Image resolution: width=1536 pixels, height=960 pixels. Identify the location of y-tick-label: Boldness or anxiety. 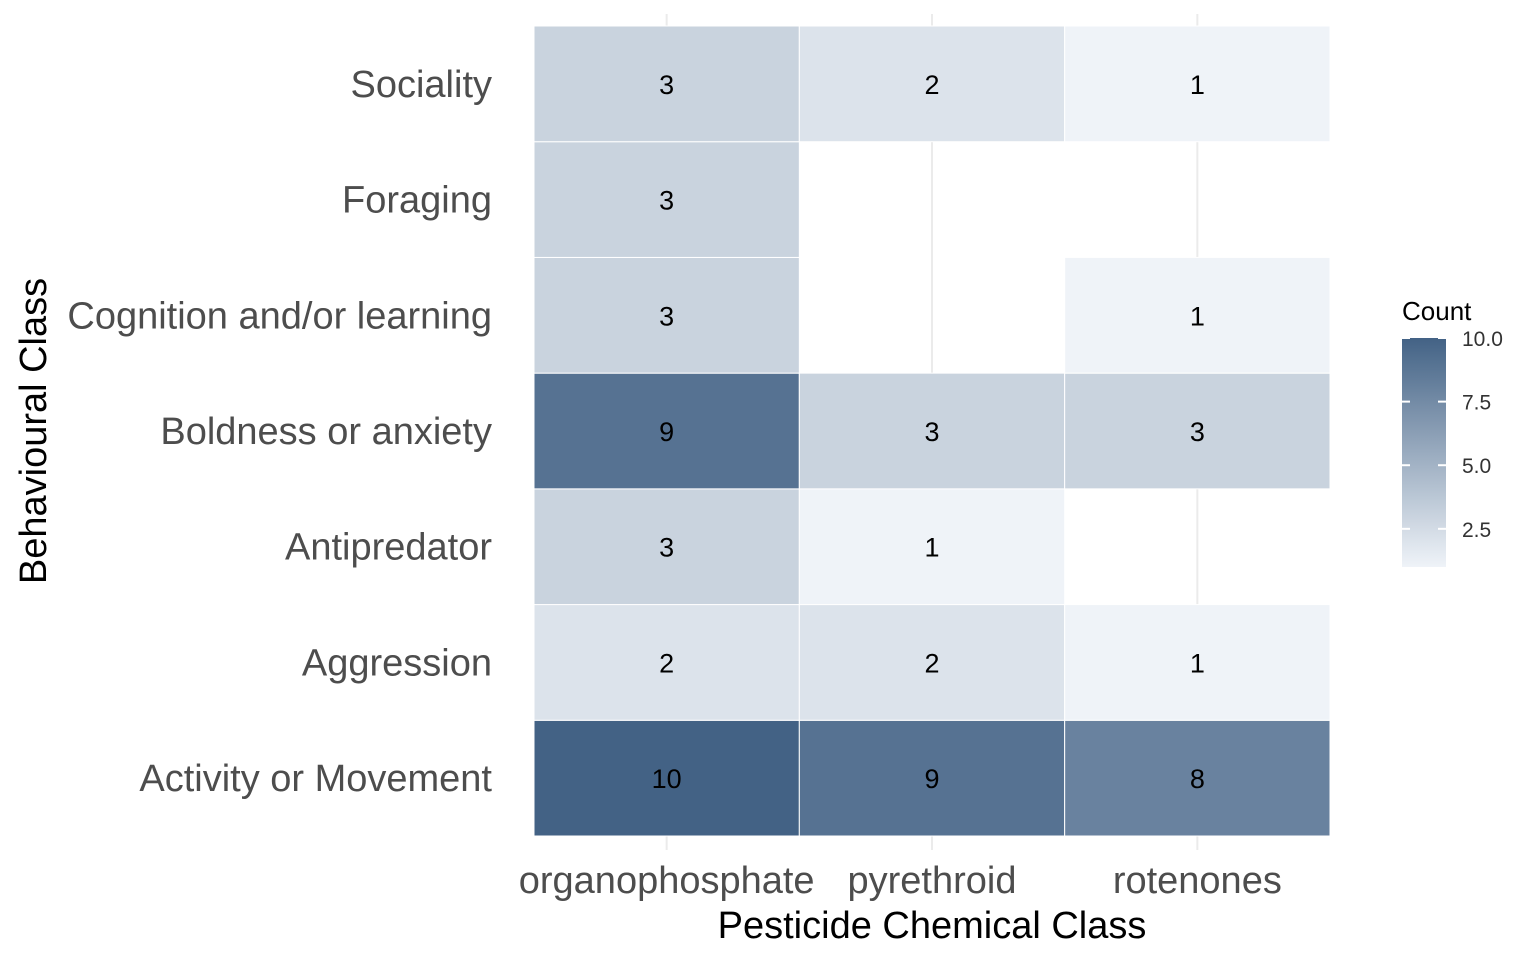
(326, 432).